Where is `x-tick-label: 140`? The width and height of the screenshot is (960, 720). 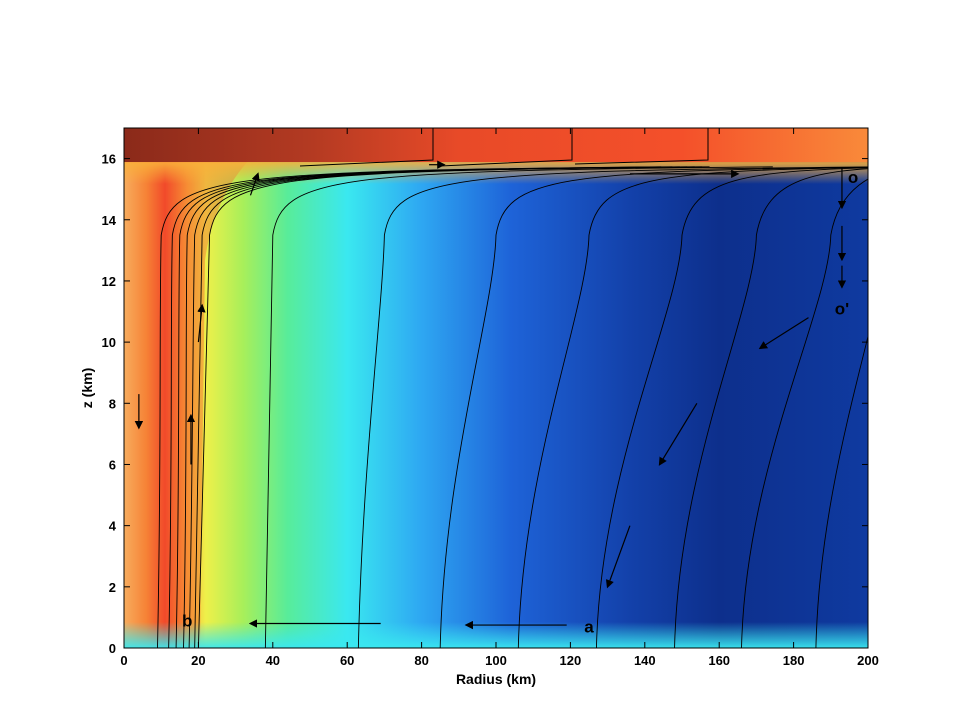 x-tick-label: 140 is located at coordinates (645, 660).